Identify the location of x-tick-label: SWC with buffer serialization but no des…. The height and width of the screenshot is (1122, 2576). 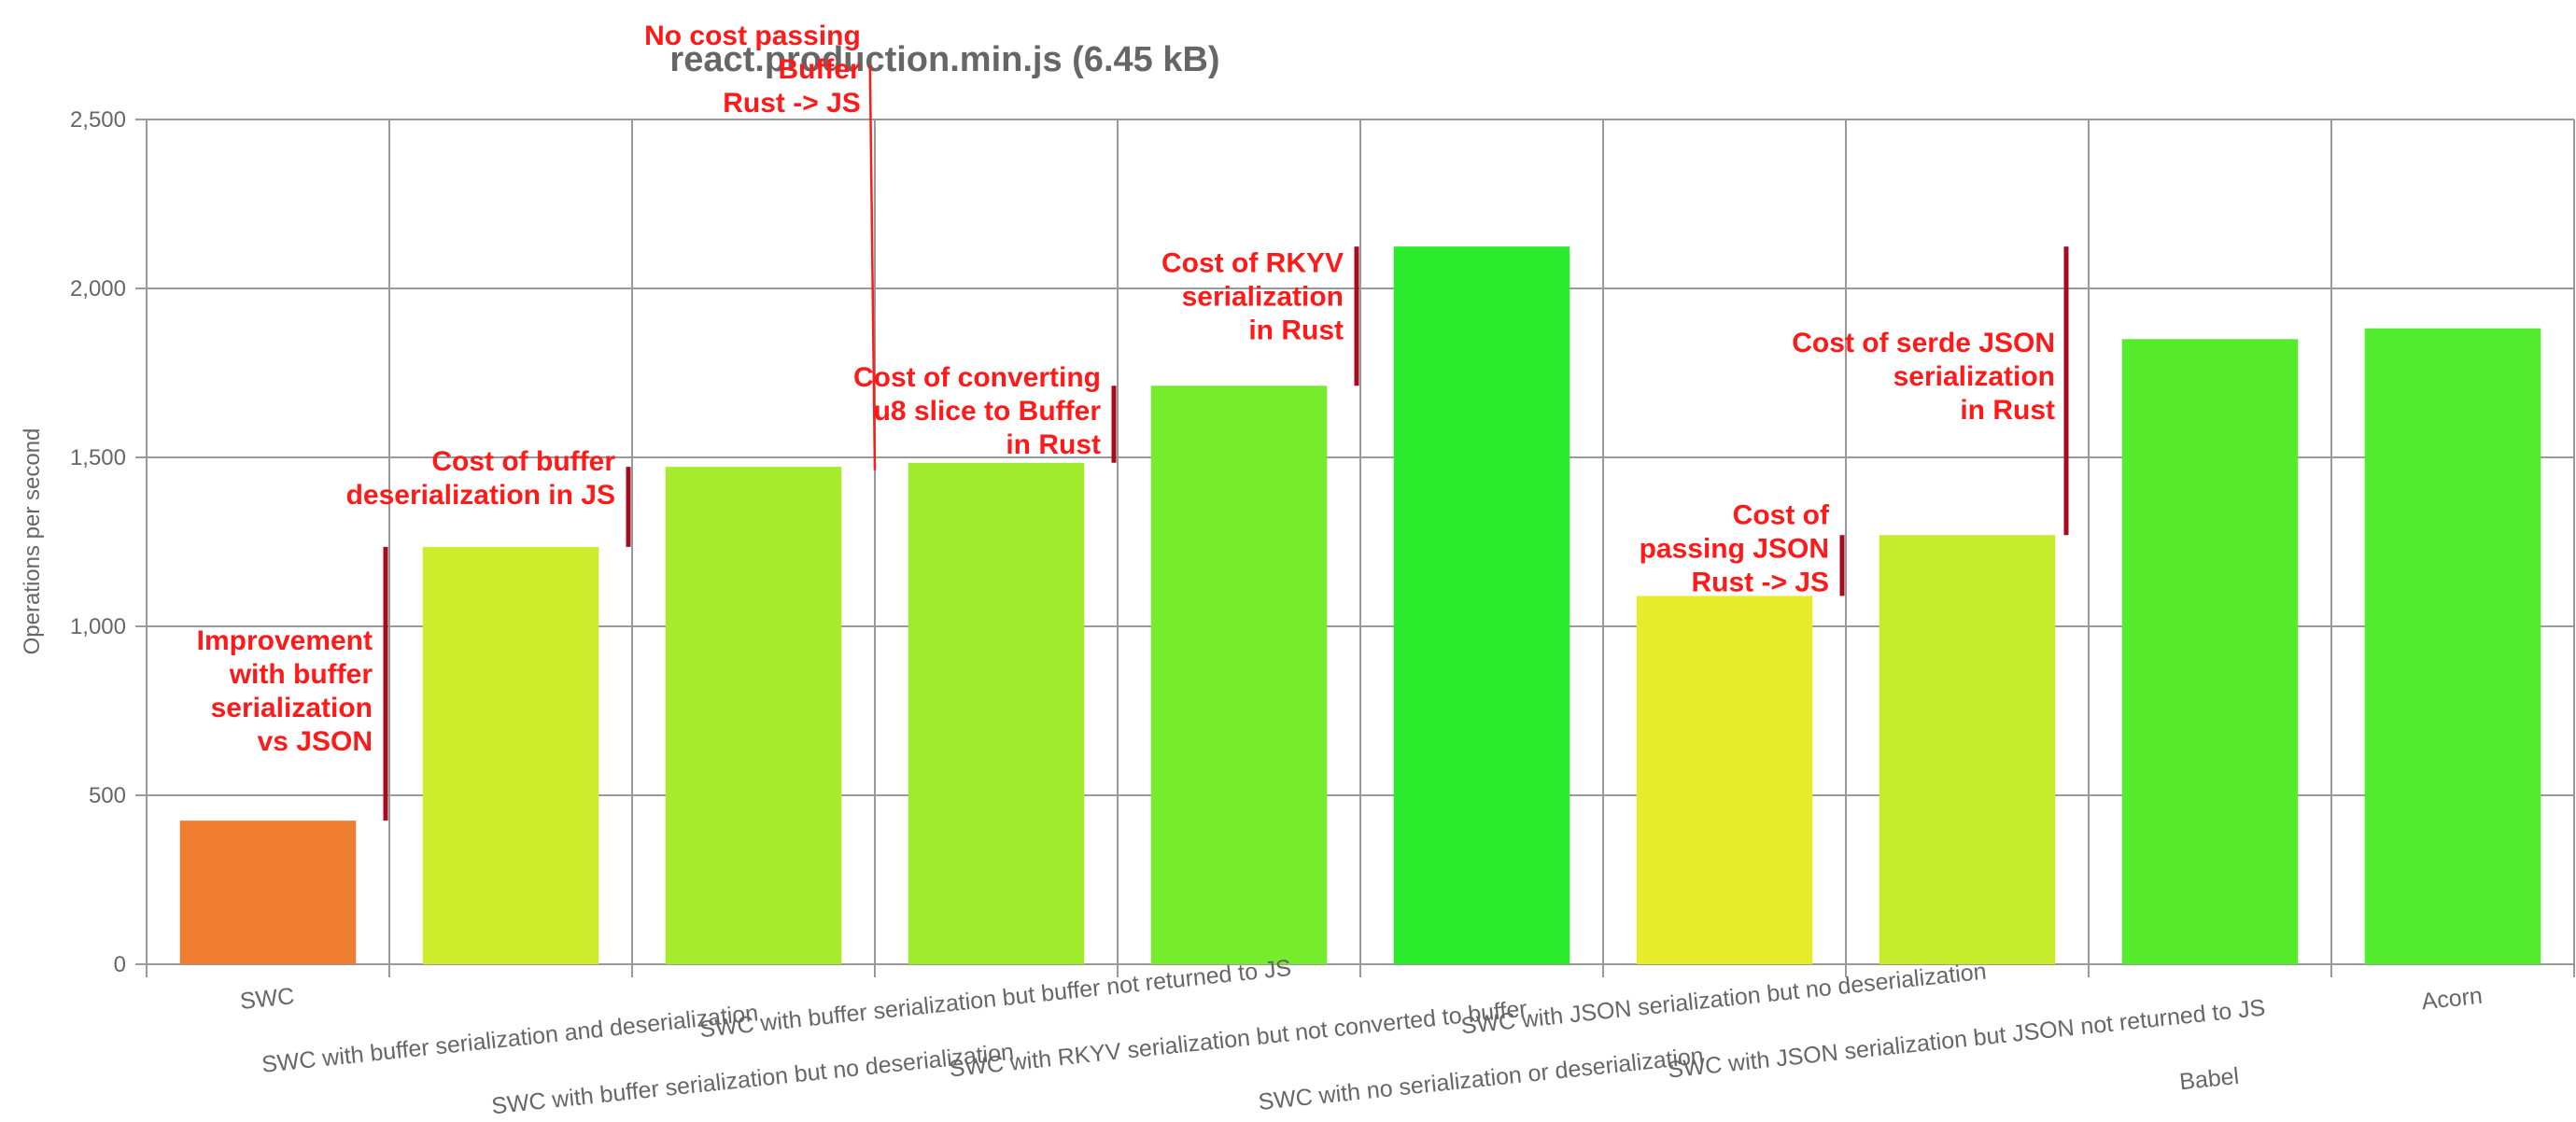
(752, 1079).